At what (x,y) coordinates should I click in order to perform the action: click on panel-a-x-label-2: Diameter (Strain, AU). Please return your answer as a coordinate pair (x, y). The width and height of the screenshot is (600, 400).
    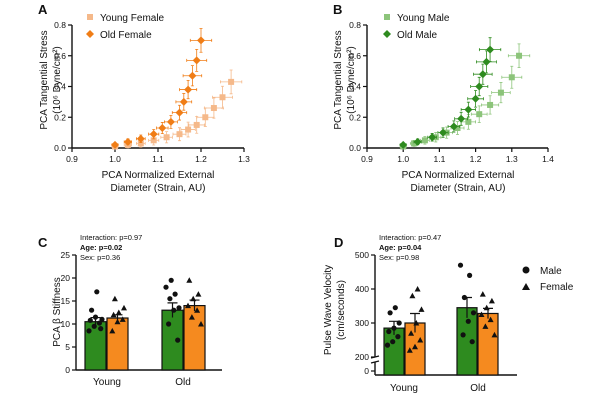
    Looking at the image, I should click on (157, 188).